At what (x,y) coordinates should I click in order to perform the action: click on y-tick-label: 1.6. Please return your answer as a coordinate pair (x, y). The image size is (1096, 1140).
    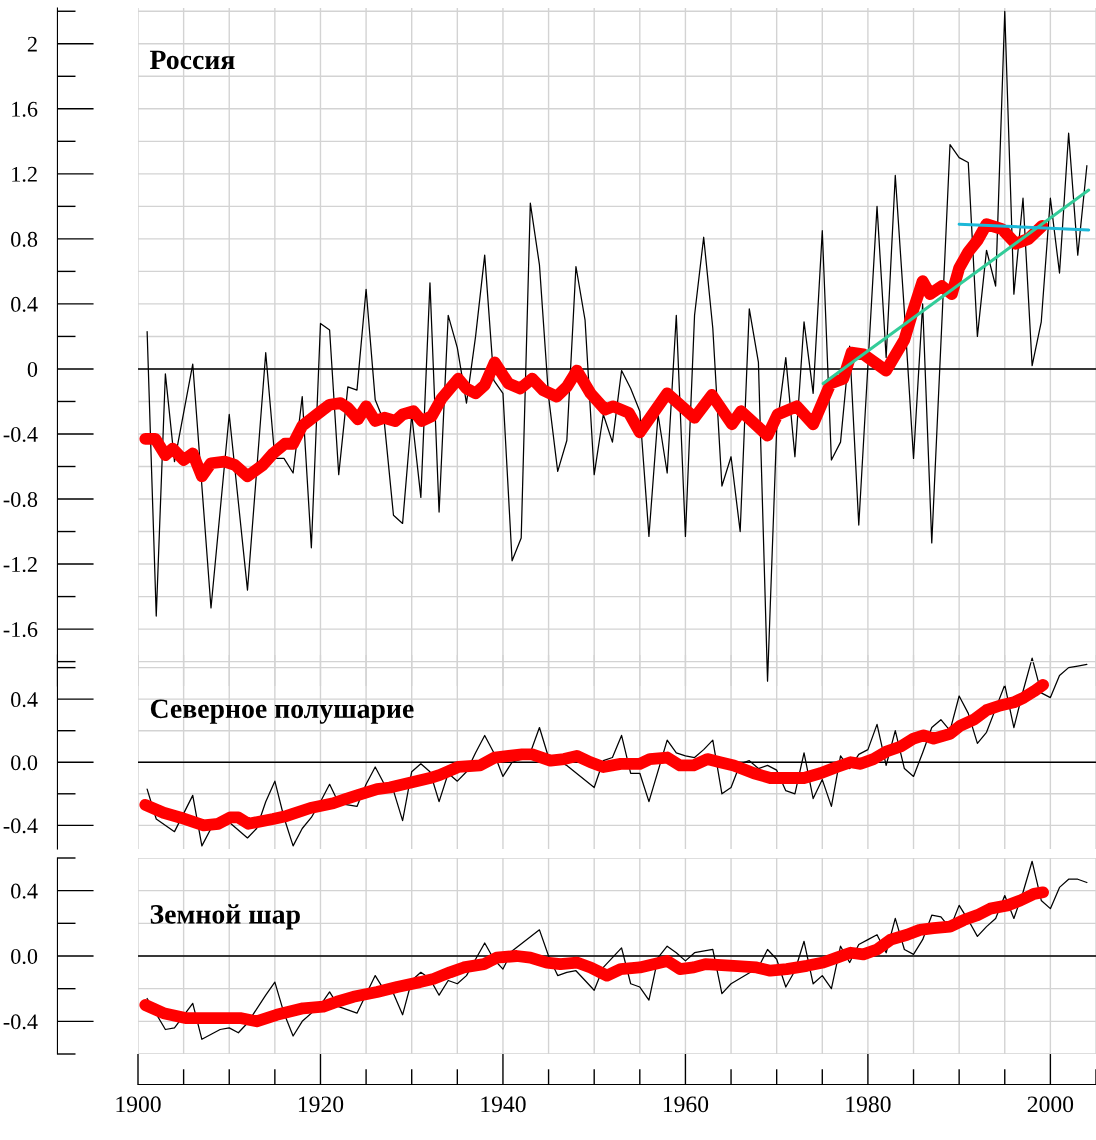
    Looking at the image, I should click on (25, 109).